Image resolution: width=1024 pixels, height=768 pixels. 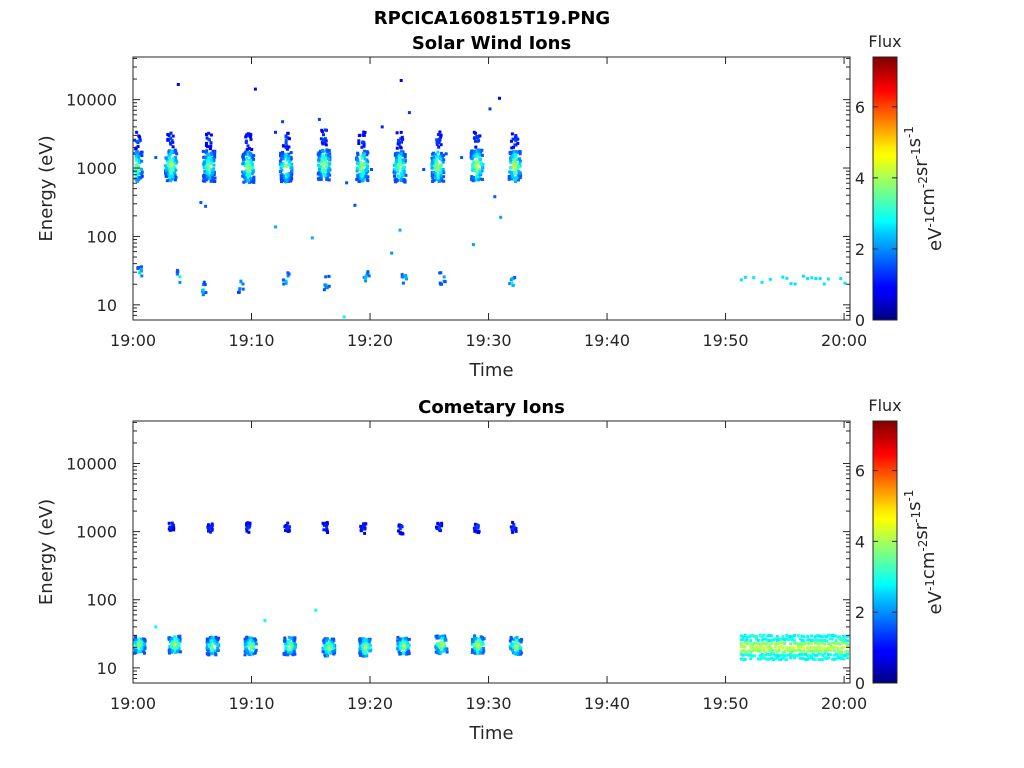 I want to click on units-base: eV, so click(x=935, y=239).